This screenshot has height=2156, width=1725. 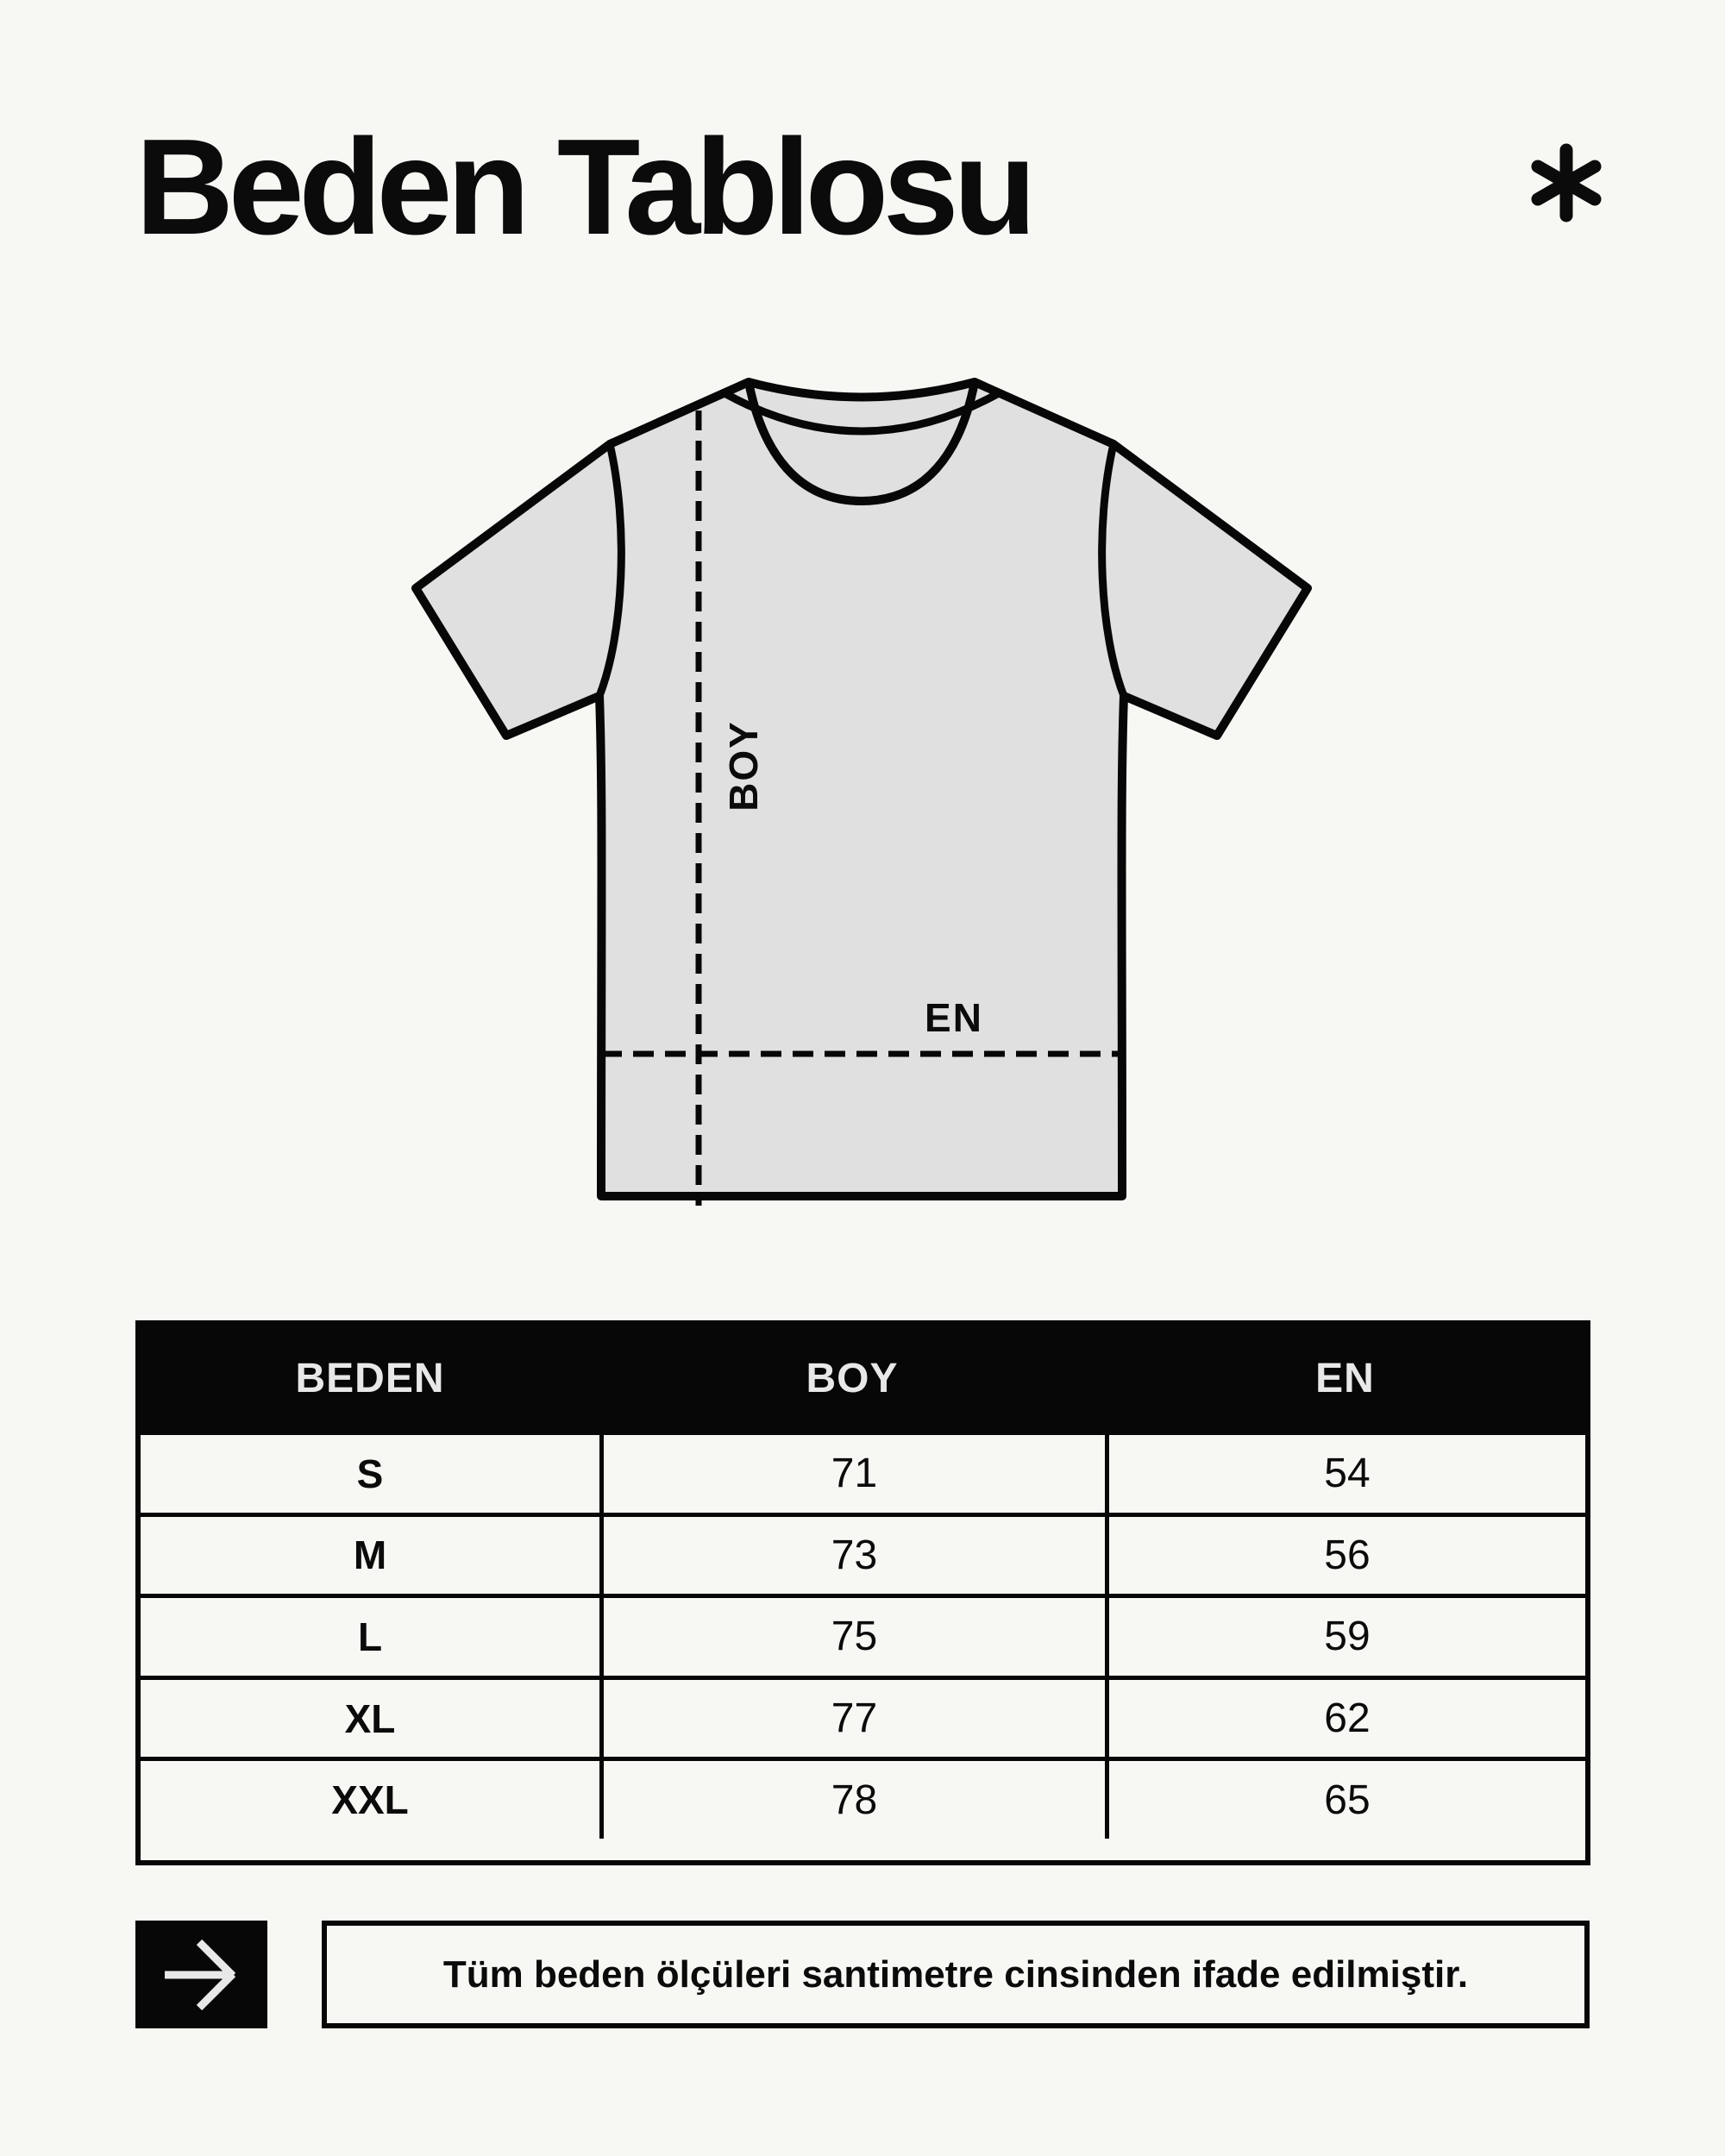 I want to click on boy-cell: 75, so click(x=852, y=1637).